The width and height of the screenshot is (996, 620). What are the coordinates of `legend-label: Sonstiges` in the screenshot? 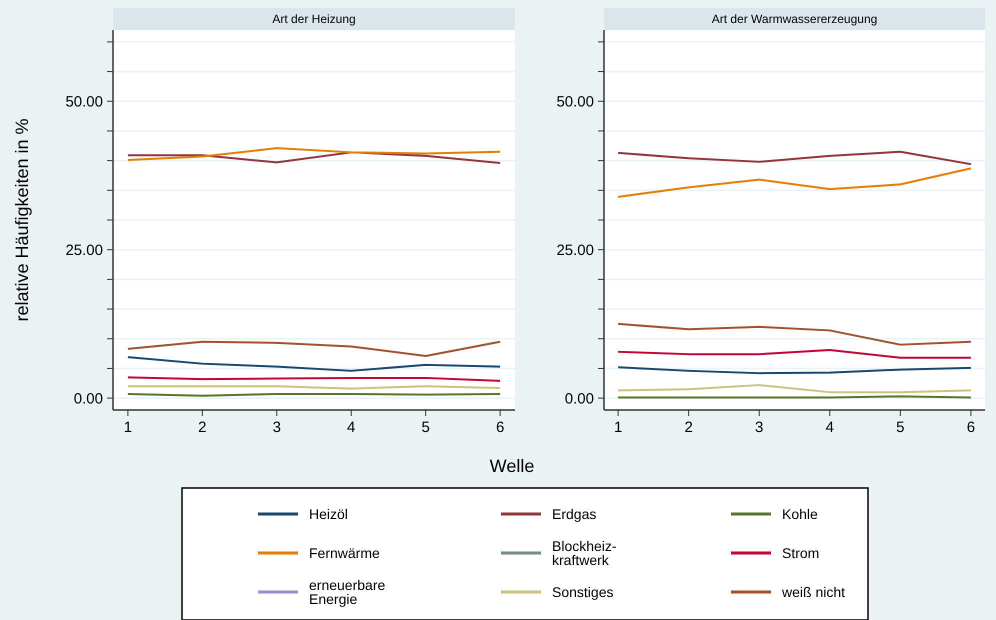 It's located at (583, 592).